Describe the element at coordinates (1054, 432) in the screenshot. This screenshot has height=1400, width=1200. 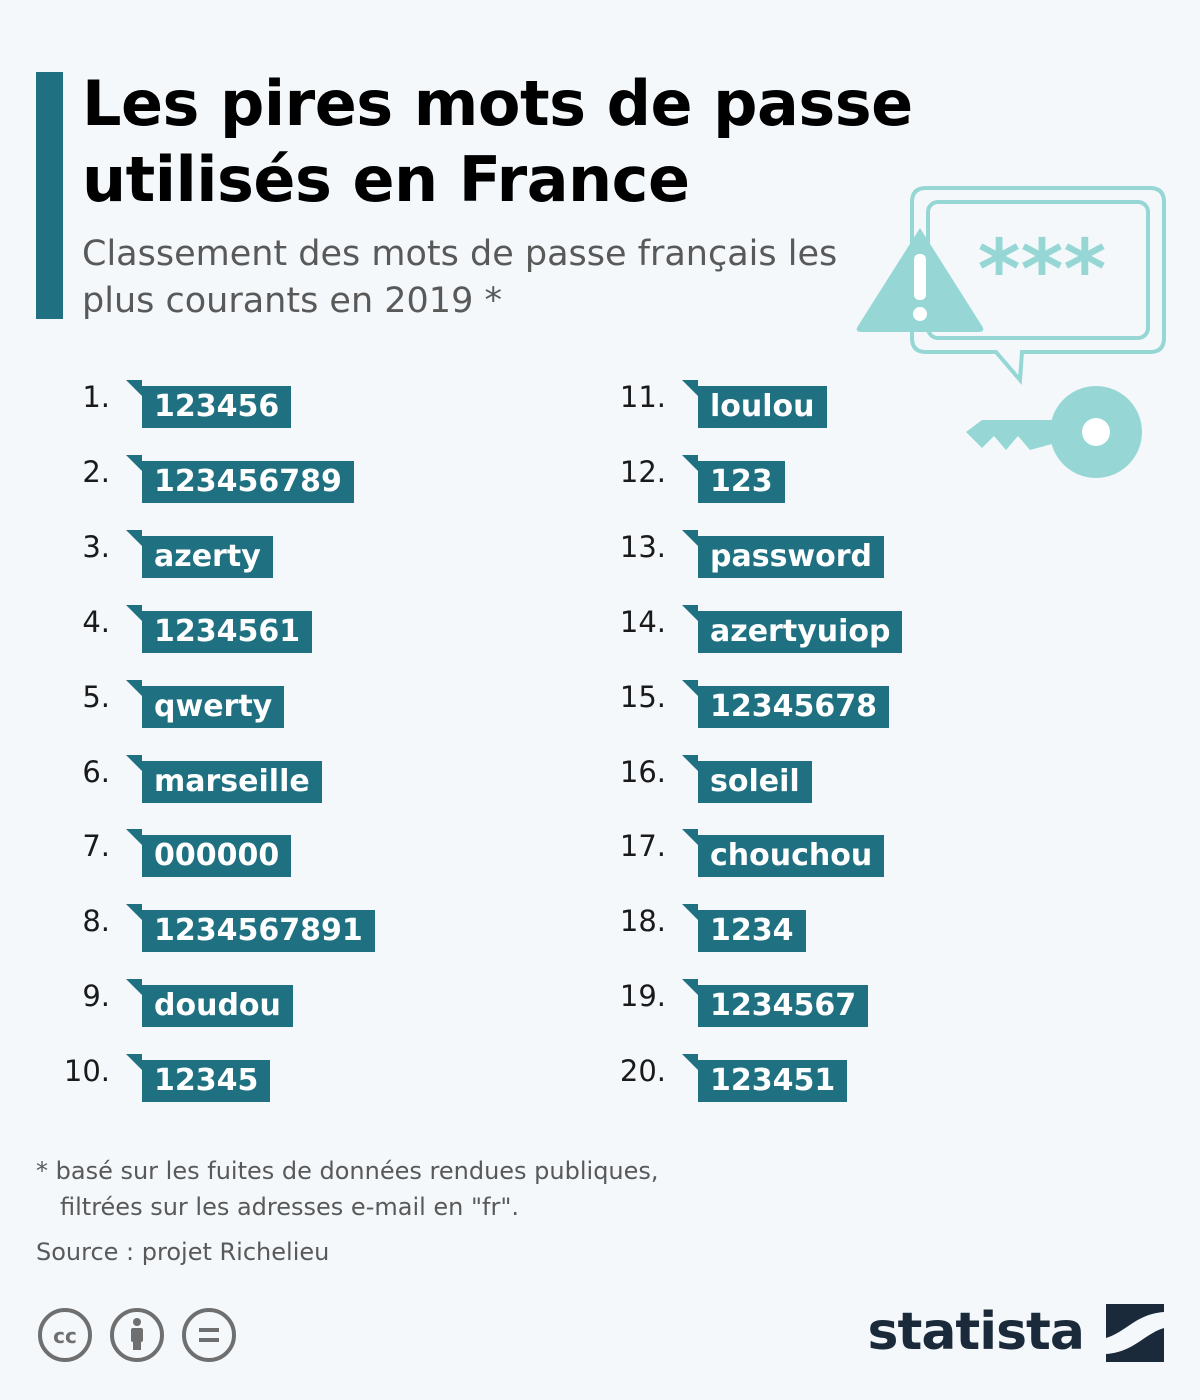
I see `key-icon` at that location.